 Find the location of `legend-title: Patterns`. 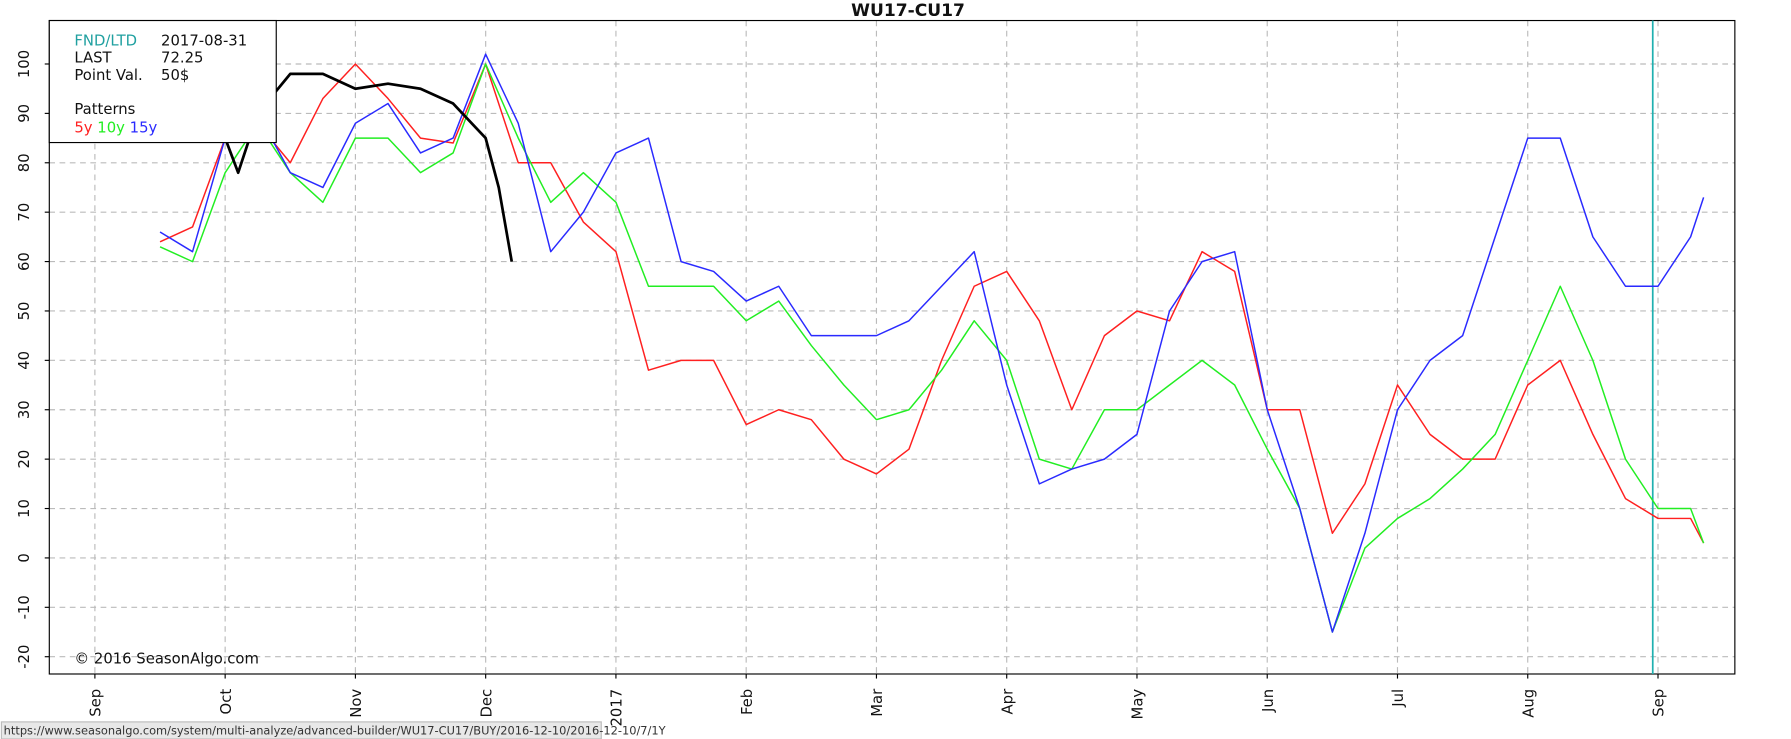

legend-title: Patterns is located at coordinates (104, 109).